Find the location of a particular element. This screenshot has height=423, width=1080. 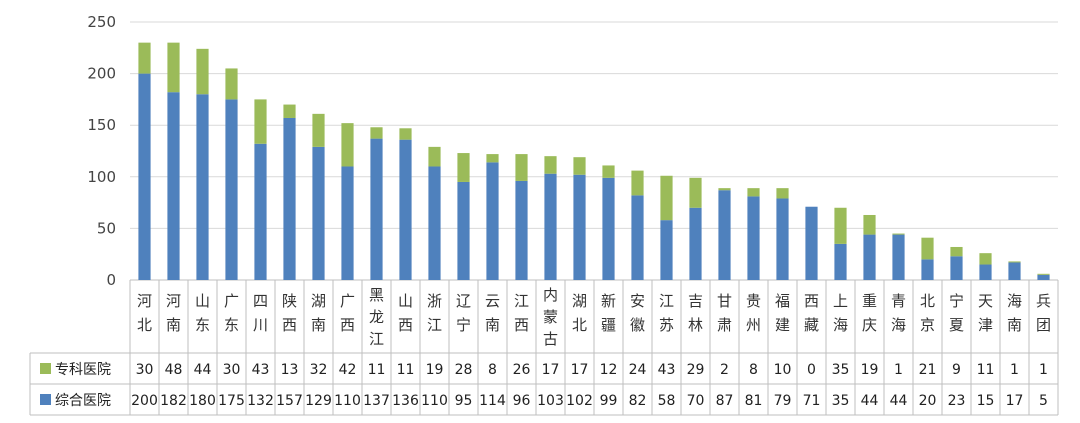

table-value: 42 is located at coordinates (348, 370).